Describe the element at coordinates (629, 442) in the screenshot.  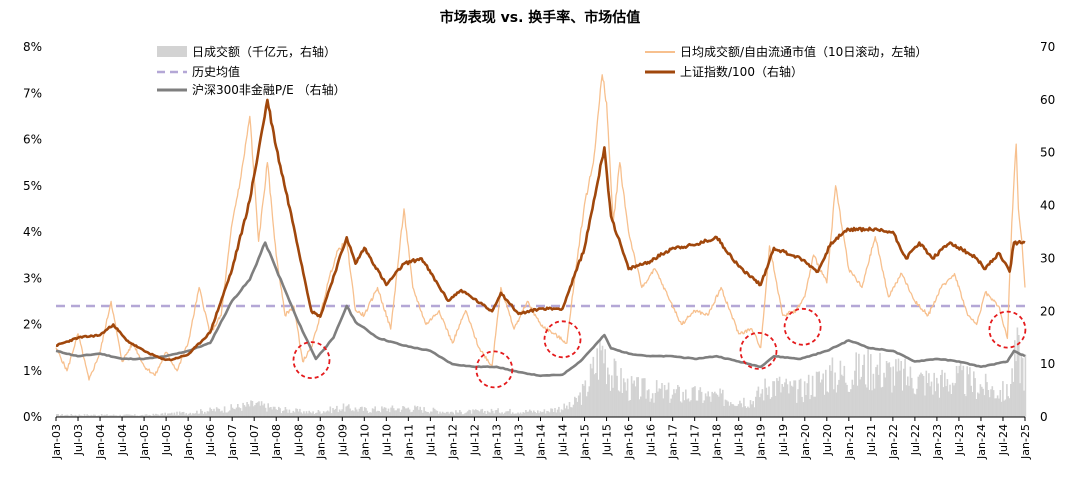
I see `x-axis-tick-label: Jan-16` at that location.